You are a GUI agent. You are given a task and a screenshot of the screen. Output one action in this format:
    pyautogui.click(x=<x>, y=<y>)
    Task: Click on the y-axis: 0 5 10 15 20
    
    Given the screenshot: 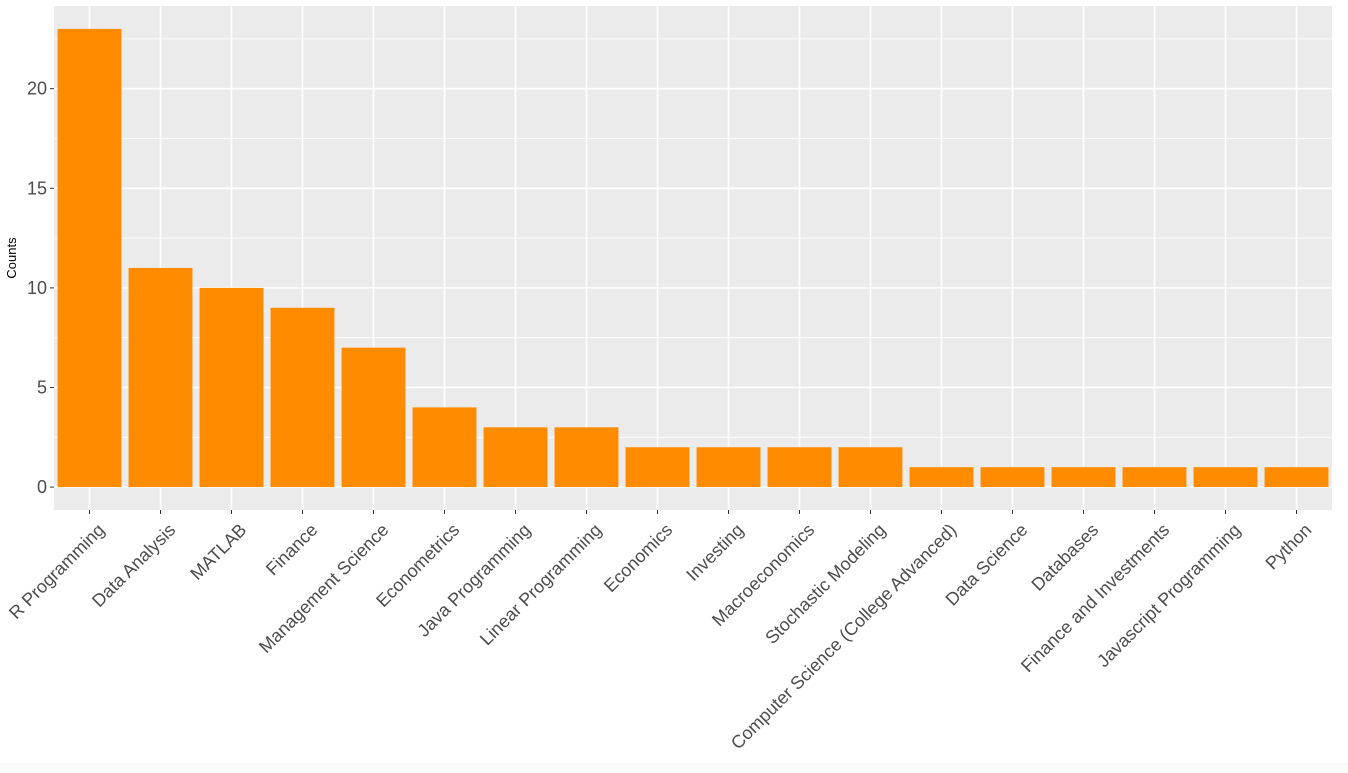 What is the action you would take?
    pyautogui.click(x=40, y=288)
    